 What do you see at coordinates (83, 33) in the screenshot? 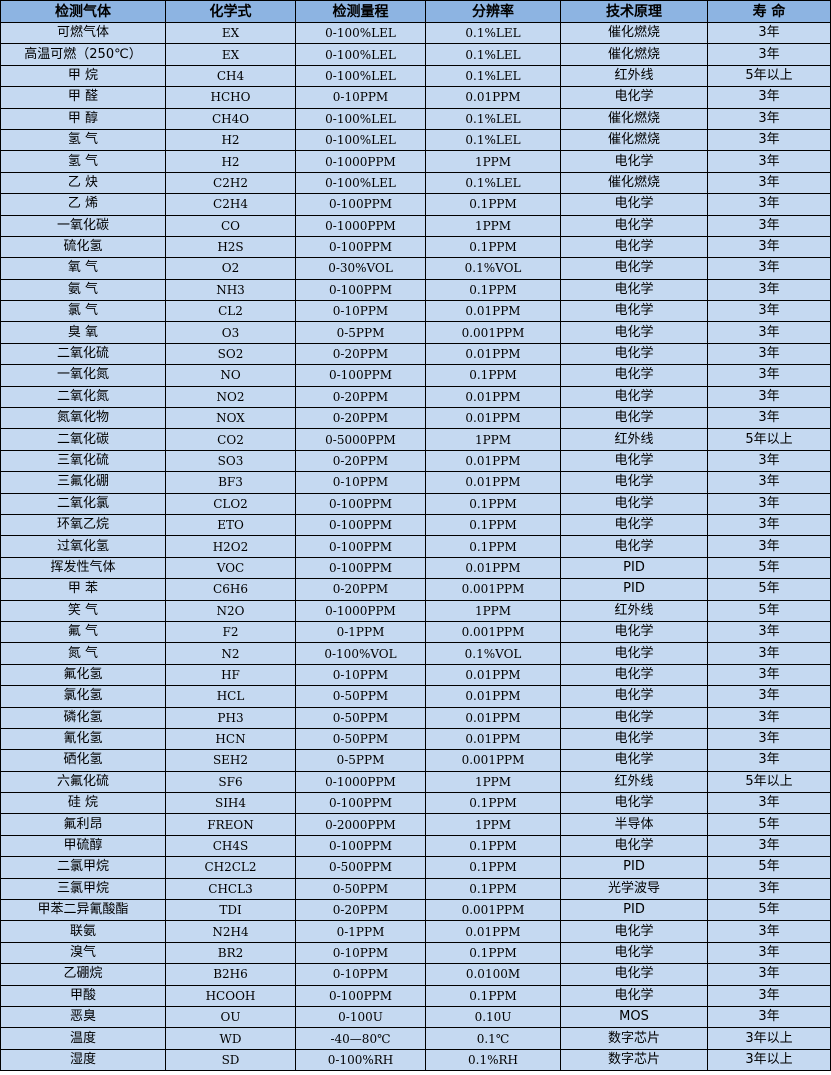
I see `gas-name-cell: 可燃气体` at bounding box center [83, 33].